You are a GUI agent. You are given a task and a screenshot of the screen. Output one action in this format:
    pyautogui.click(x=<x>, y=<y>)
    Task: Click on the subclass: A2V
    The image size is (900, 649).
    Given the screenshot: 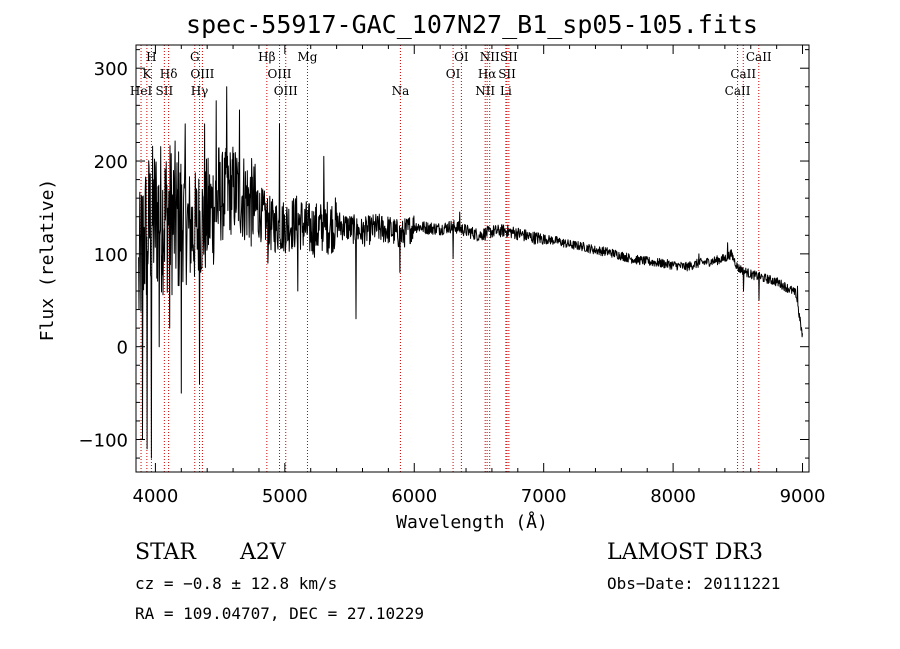 What is the action you would take?
    pyautogui.click(x=263, y=552)
    